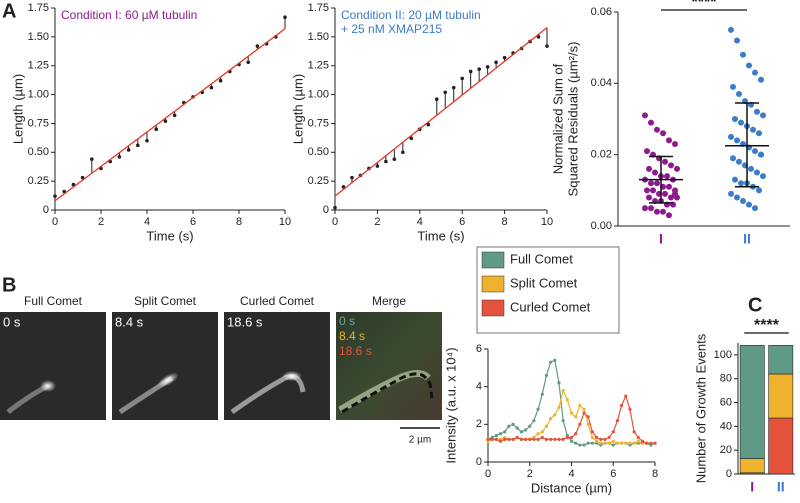 Image resolution: width=800 pixels, height=503 pixels. What do you see at coordinates (165, 366) in the screenshot?
I see `image` at bounding box center [165, 366].